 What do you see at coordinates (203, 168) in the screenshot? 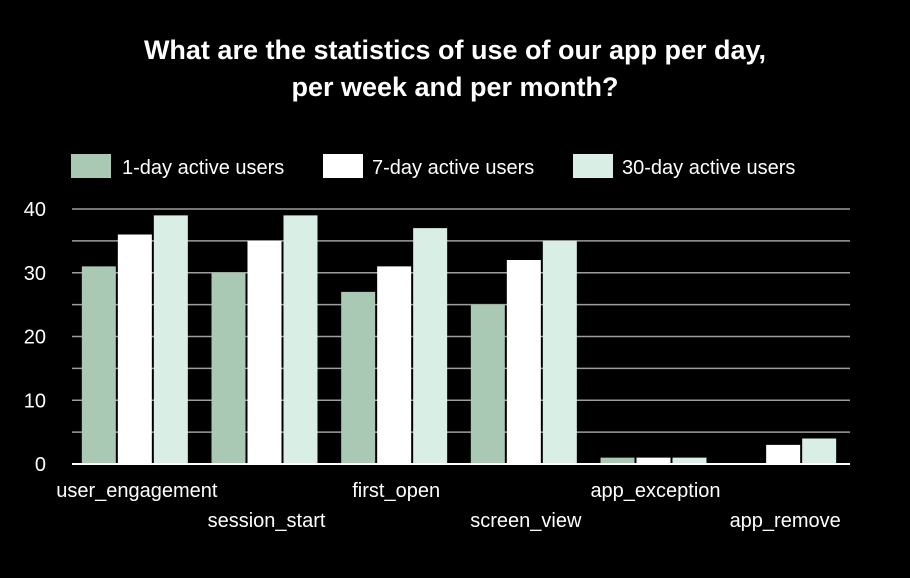
I see `legend-label-1day: 1-day active users` at bounding box center [203, 168].